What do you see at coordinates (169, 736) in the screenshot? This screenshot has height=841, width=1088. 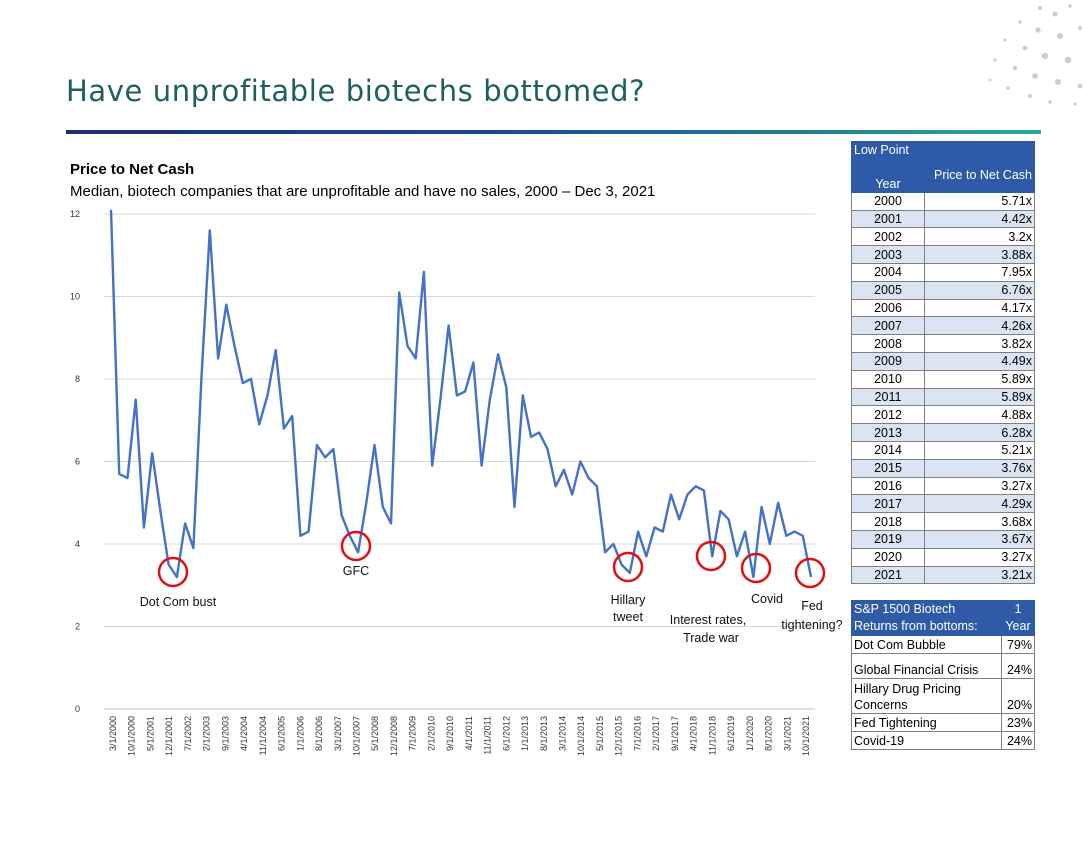 I see `x-tick-label: 12/1/2001` at bounding box center [169, 736].